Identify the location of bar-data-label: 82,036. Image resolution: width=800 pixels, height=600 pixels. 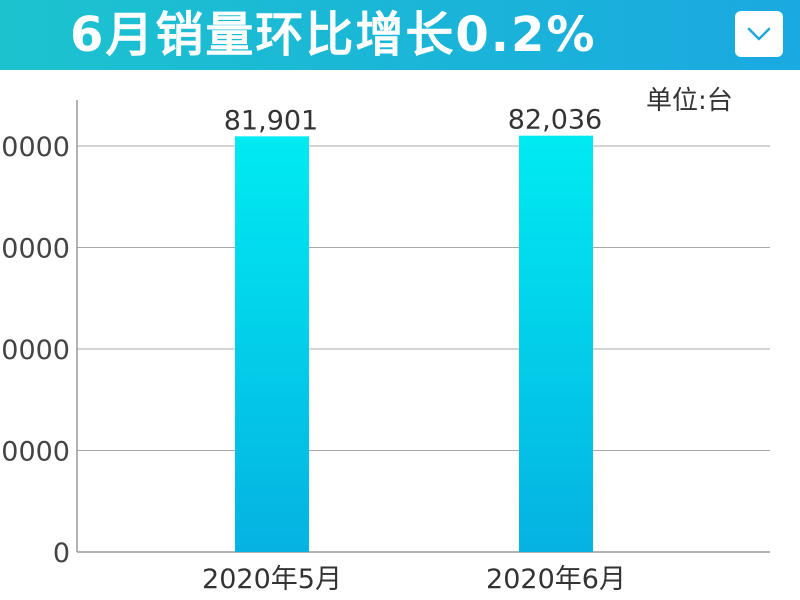
(555, 120).